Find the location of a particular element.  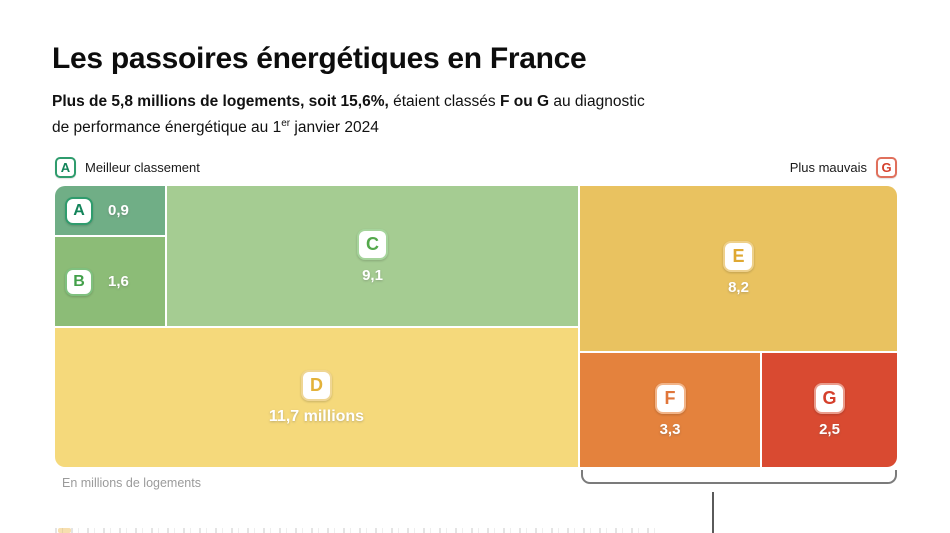

treemap-block-f: F 3,3 is located at coordinates (670, 410).